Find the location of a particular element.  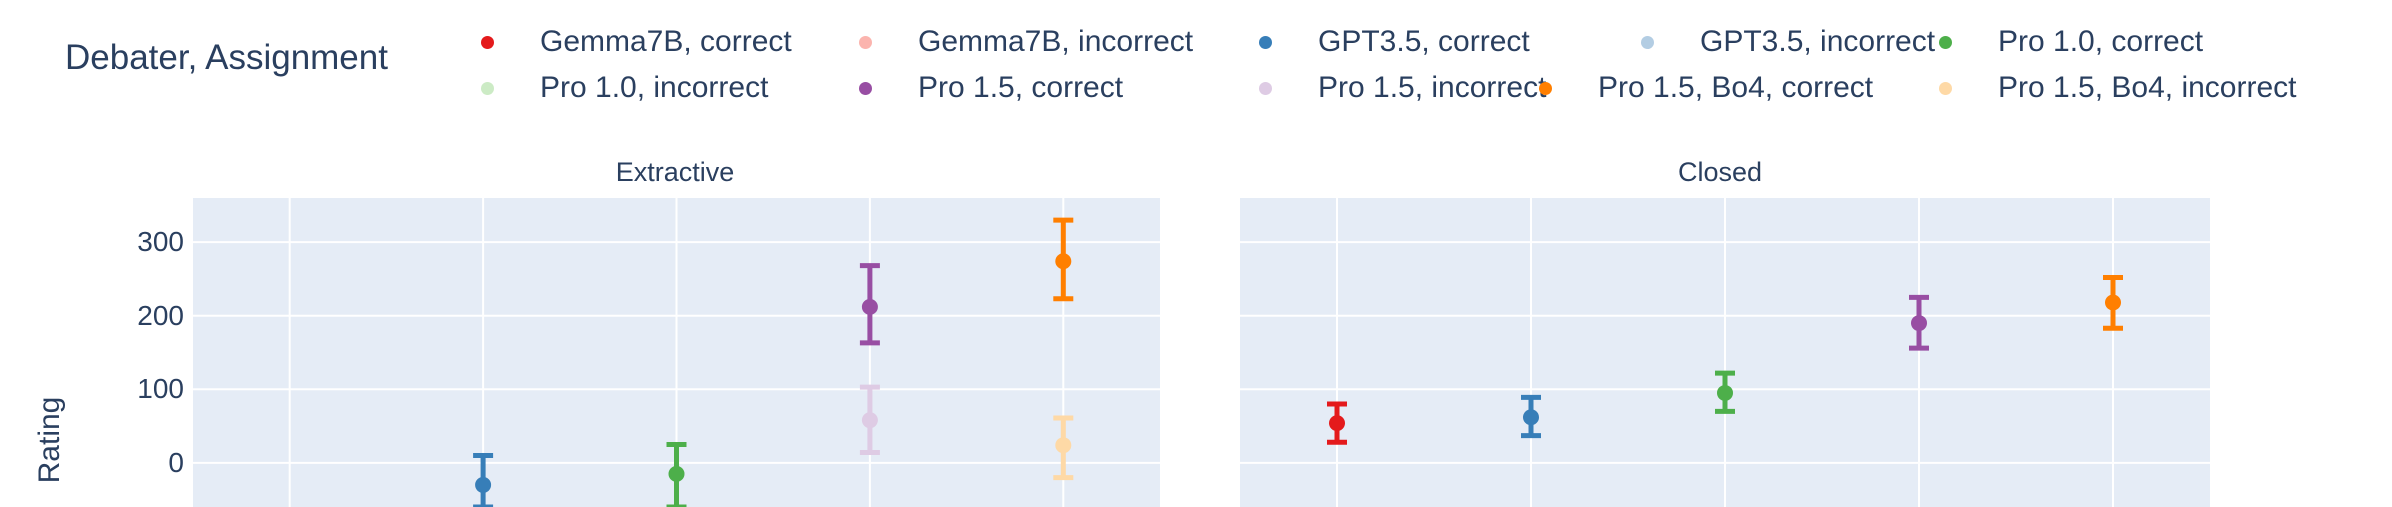

panel-title-closed: Closed is located at coordinates (1720, 172).